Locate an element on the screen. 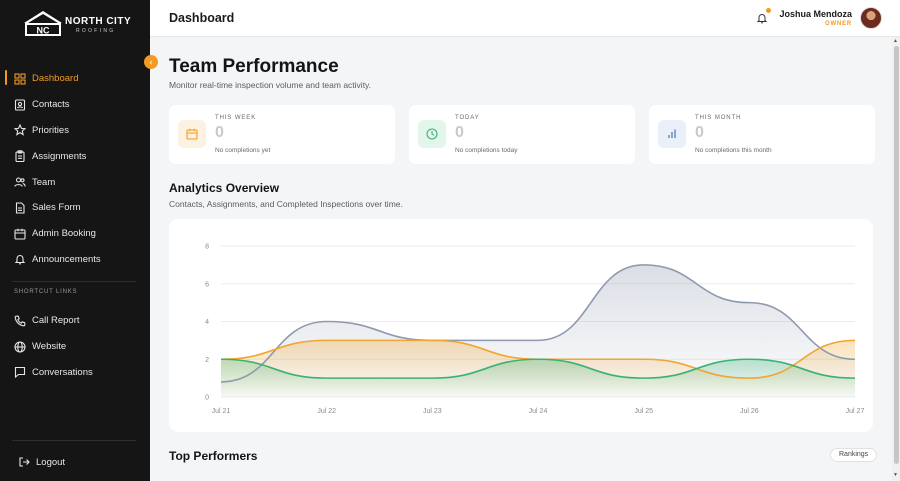  stat-note: No completions this month is located at coordinates (733, 150).